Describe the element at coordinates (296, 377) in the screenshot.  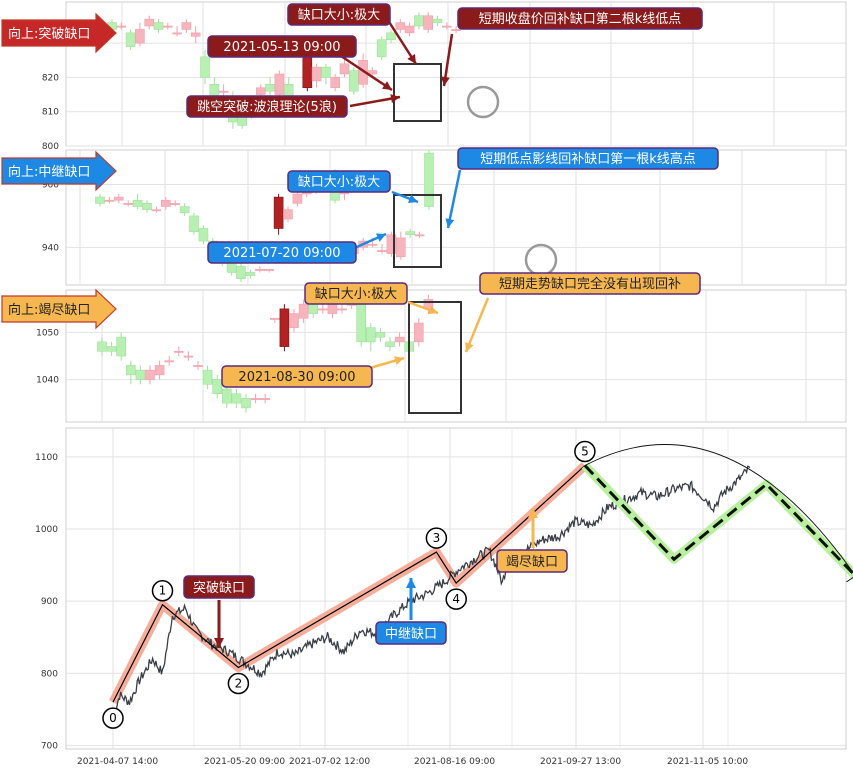
I see `gap-date-label: 2021-08-30 09:00` at that location.